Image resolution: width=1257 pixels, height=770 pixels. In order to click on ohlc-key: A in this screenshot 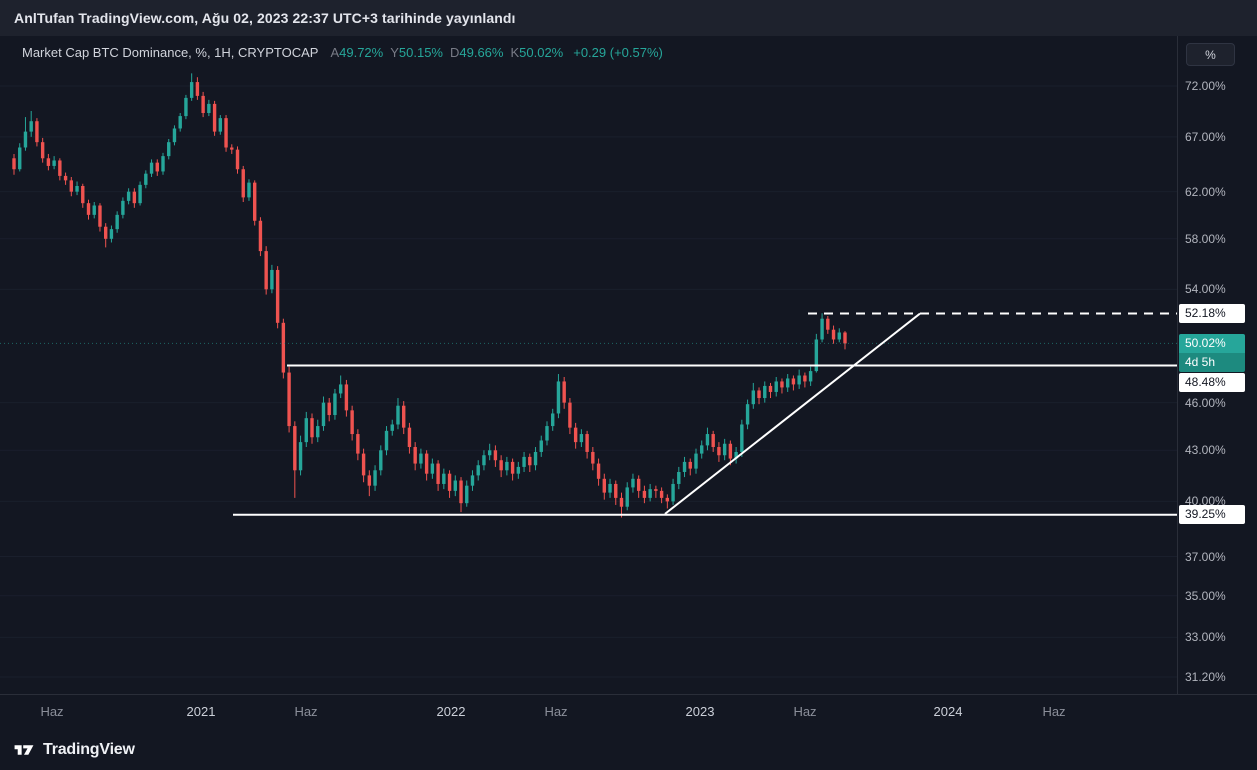, I will do `click(335, 52)`.